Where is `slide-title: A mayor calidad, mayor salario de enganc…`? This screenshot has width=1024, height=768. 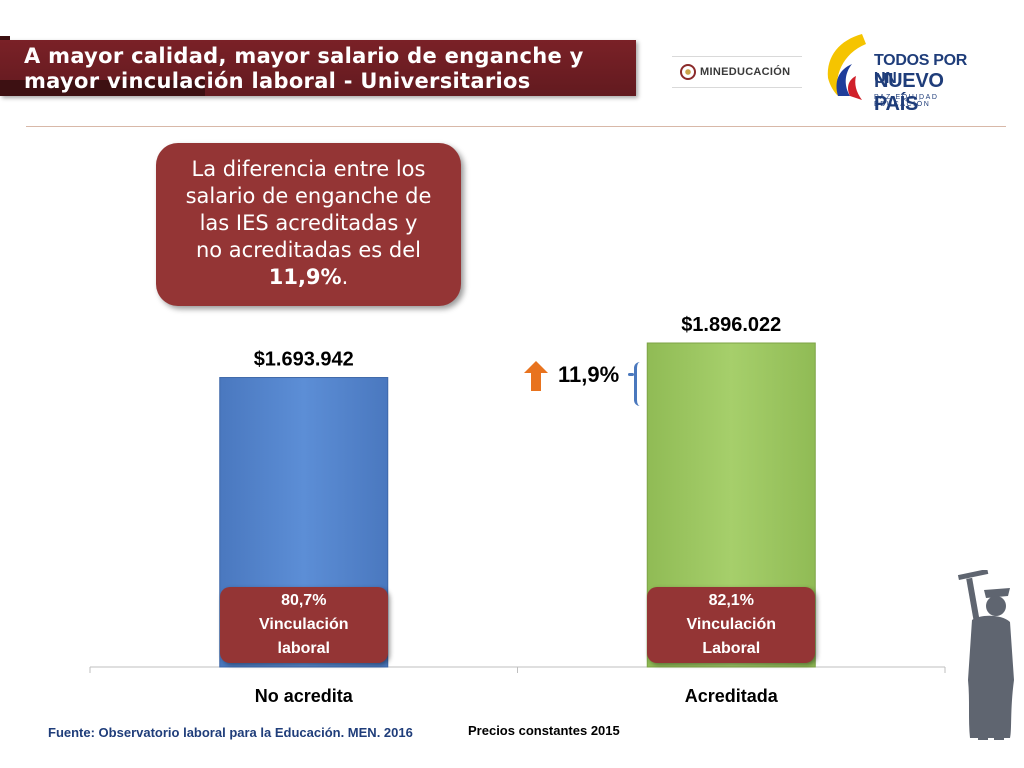
slide-title: A mayor calidad, mayor salario de enganc… is located at coordinates (324, 69).